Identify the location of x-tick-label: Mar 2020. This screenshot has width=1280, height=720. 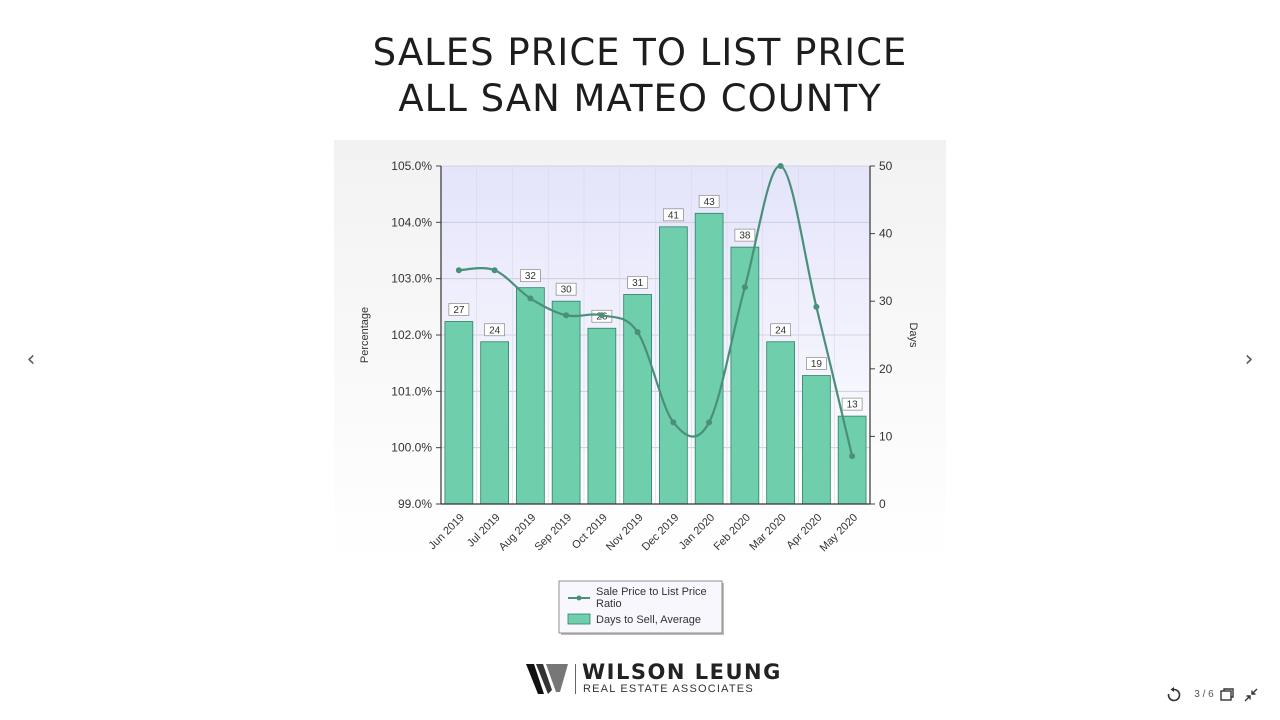
(767, 532).